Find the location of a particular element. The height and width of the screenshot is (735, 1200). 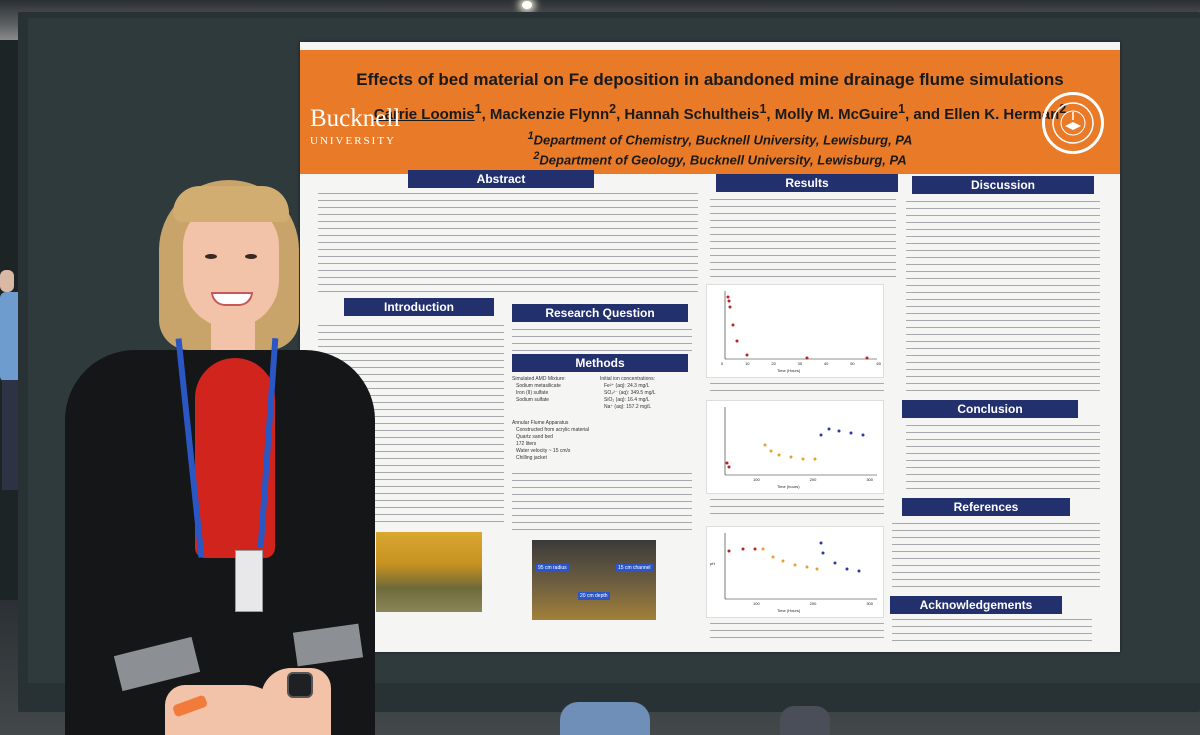

figure-4-chart: 100 200 300 Time (hours) is located at coordinates (795, 447).